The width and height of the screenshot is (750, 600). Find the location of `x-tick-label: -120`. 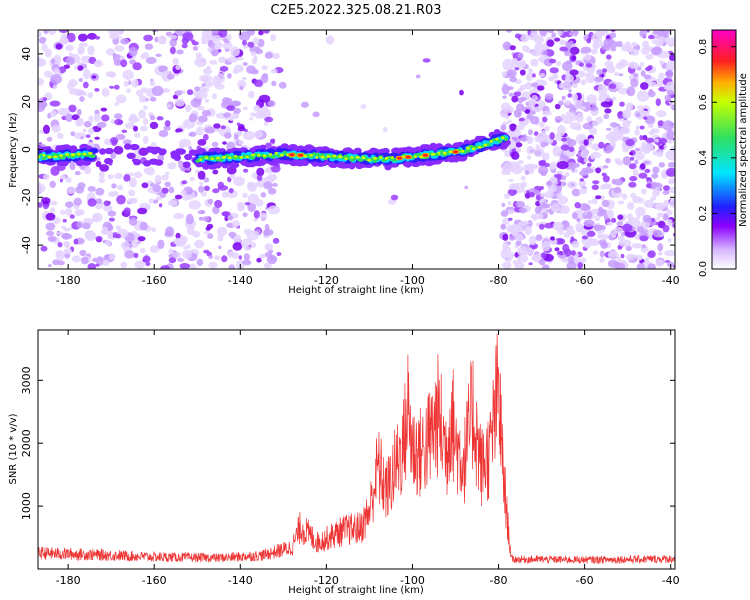

x-tick-label: -120 is located at coordinates (326, 580).